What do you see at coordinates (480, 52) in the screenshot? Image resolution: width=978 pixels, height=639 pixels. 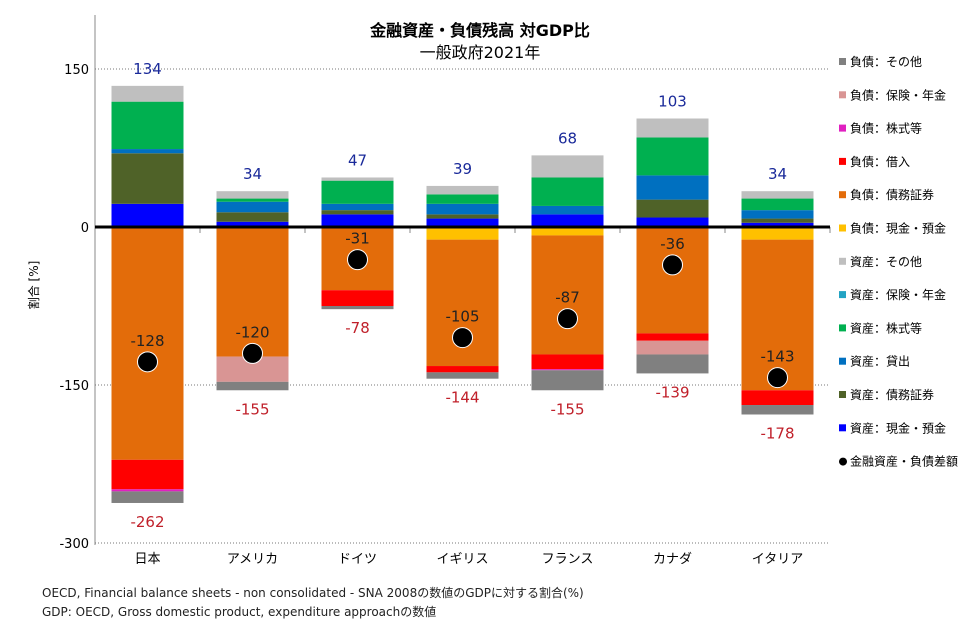 I see `chart-subtitle: 一般政府2021年` at bounding box center [480, 52].